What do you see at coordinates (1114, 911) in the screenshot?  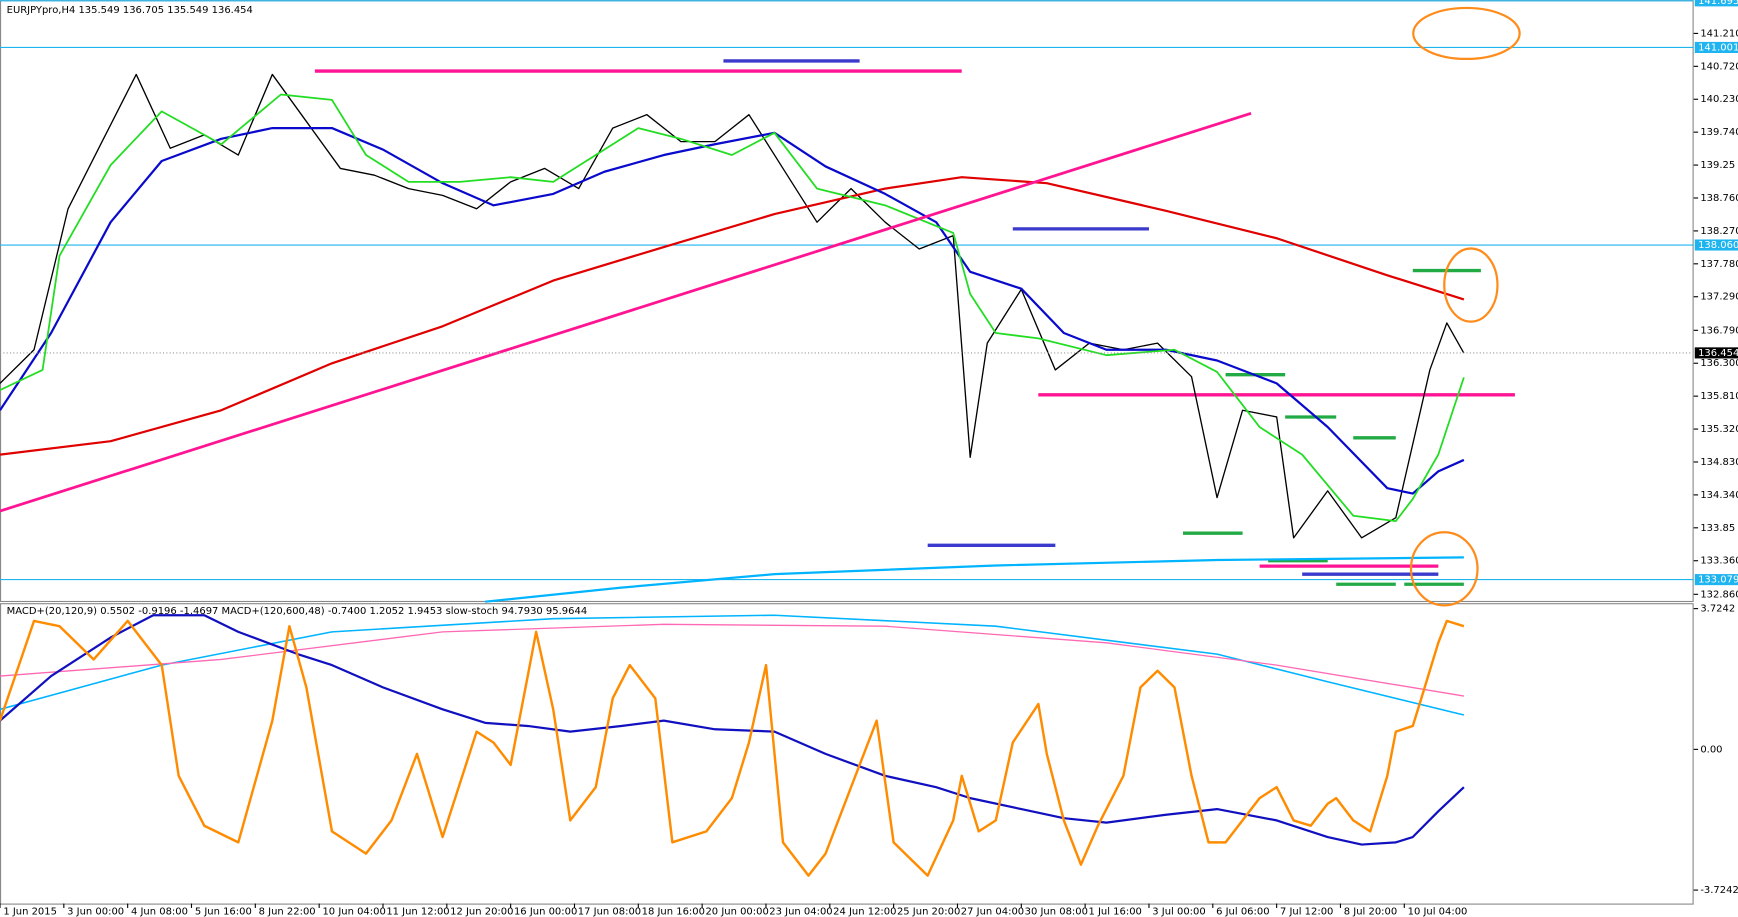 I see `x-tick-label: 1 Jul 16:00` at bounding box center [1114, 911].